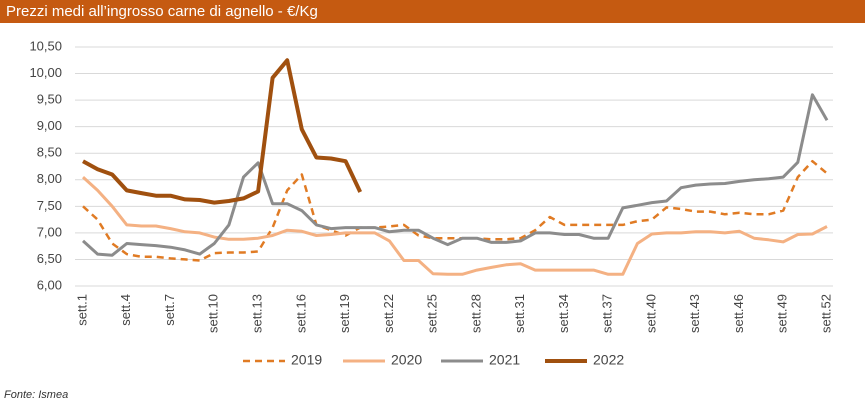 The height and width of the screenshot is (405, 865). What do you see at coordinates (406, 360) in the screenshot?
I see `legend-label: 2020` at bounding box center [406, 360].